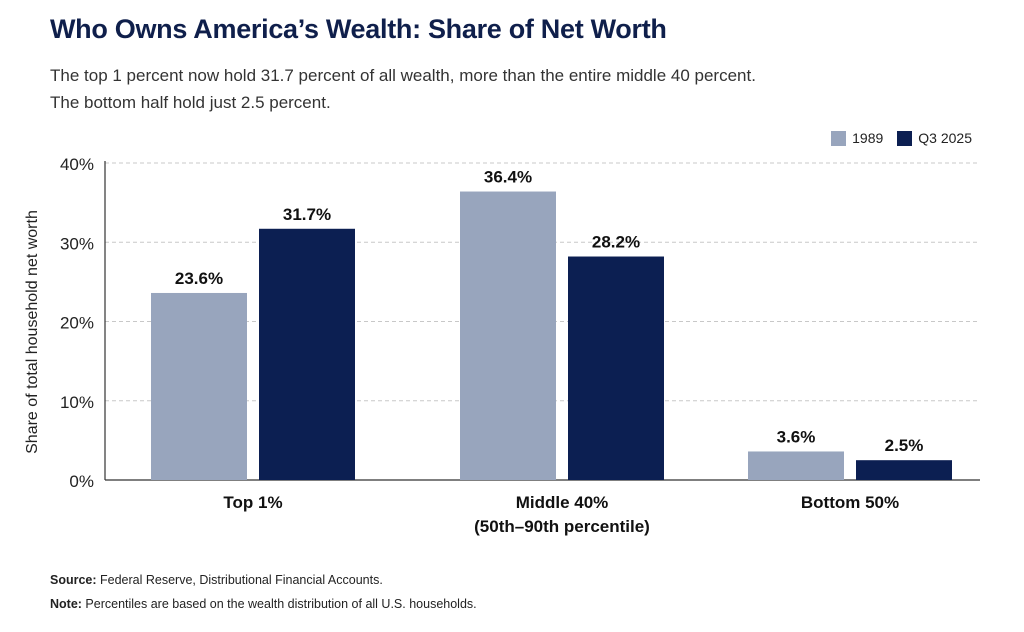 The image size is (1024, 632). Describe the element at coordinates (199, 278) in the screenshot. I see `data-label: 23.6%` at that location.